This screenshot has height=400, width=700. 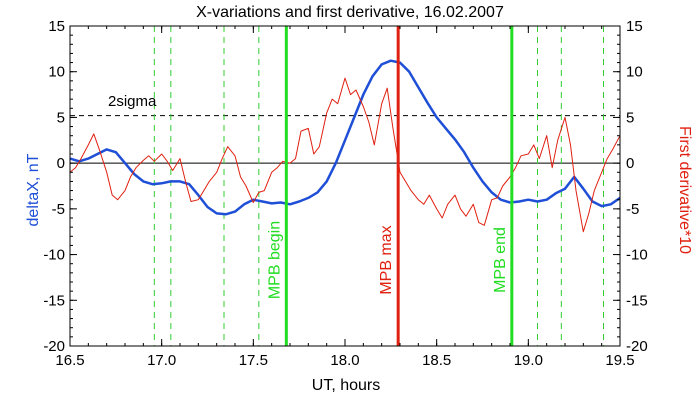 I want to click on y-tick-label-left: -5, so click(x=58, y=209).